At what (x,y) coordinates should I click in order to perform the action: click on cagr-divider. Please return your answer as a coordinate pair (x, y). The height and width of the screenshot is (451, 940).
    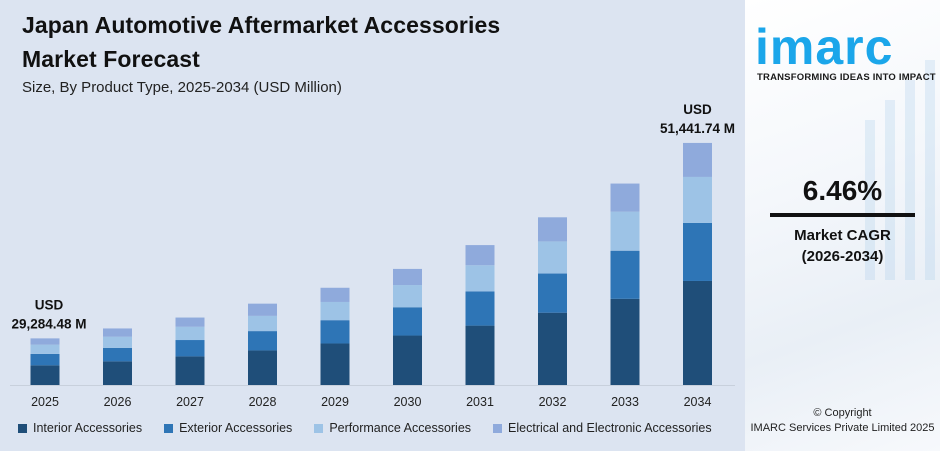
    Looking at the image, I should click on (842, 215).